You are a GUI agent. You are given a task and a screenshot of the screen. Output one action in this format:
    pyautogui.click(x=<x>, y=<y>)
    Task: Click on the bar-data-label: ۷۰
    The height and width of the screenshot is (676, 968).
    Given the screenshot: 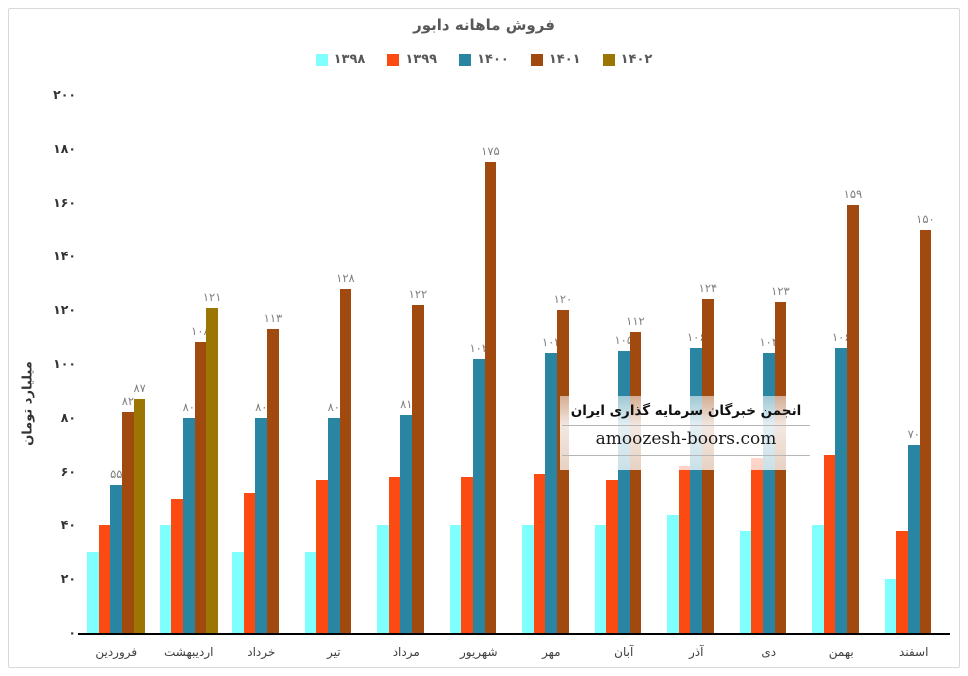 What is the action you would take?
    pyautogui.click(x=913, y=433)
    